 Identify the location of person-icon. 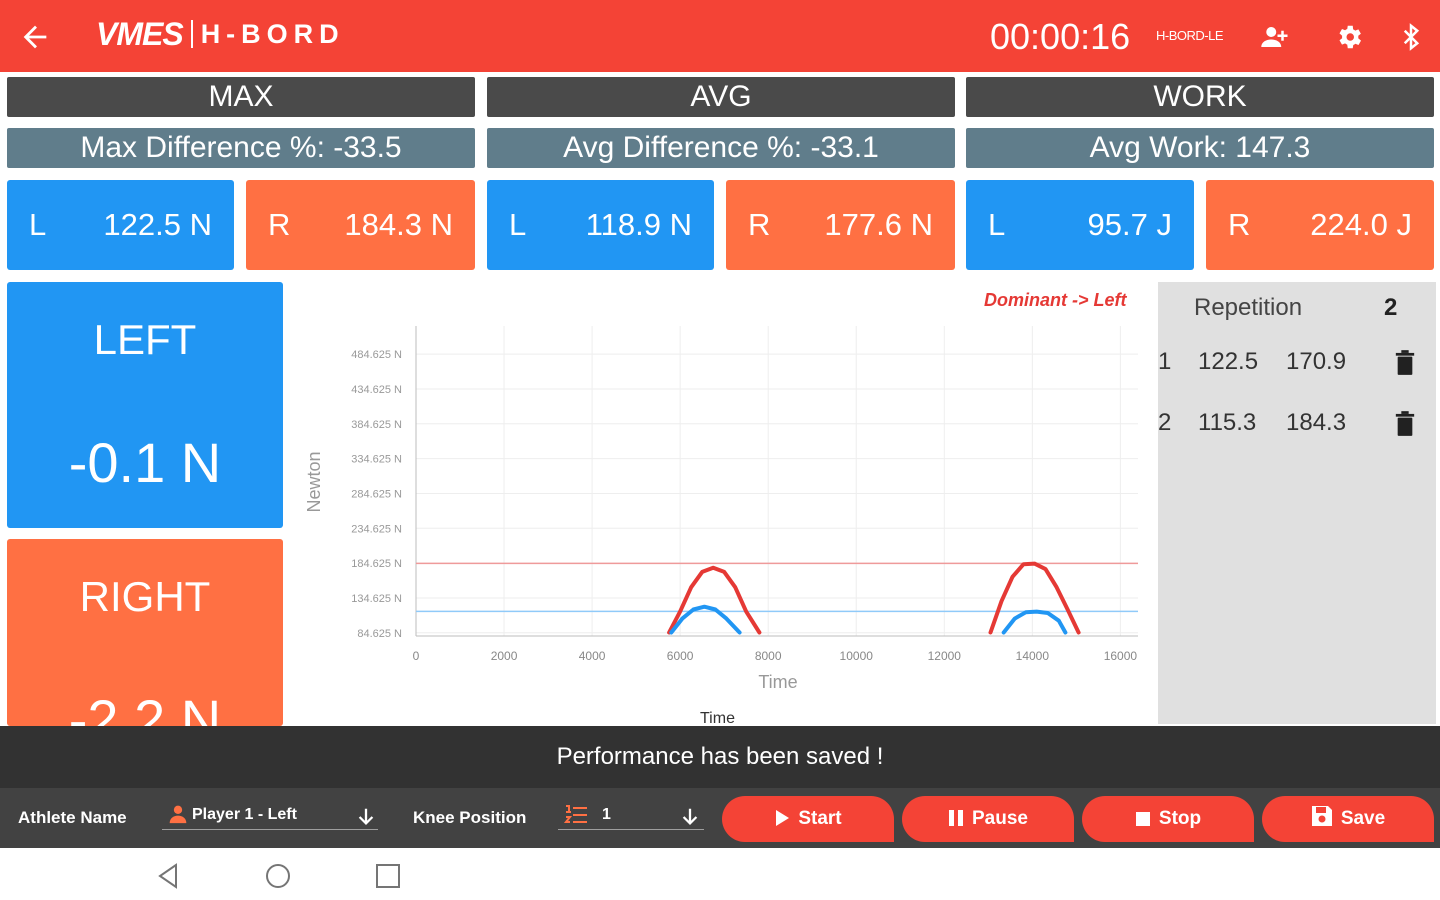
(178, 814).